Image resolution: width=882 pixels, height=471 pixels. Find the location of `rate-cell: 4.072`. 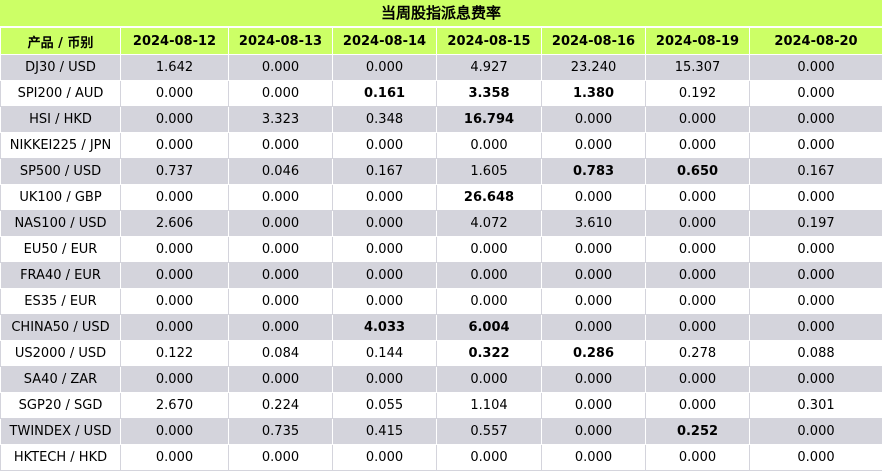

rate-cell: 4.072 is located at coordinates (489, 224).